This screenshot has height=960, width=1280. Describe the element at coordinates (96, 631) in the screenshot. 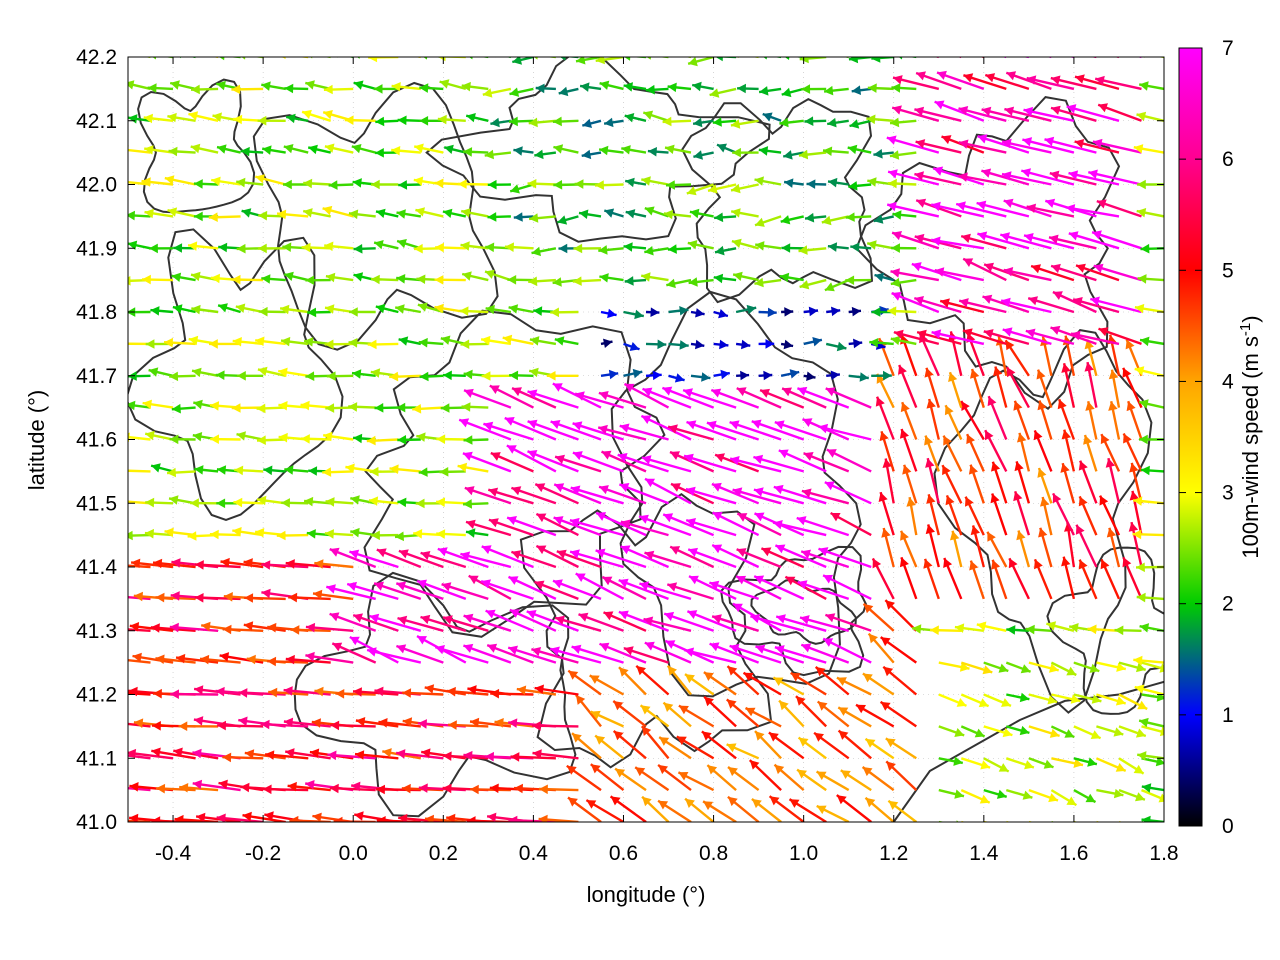

I see `y-tick-label: 41.3` at that location.